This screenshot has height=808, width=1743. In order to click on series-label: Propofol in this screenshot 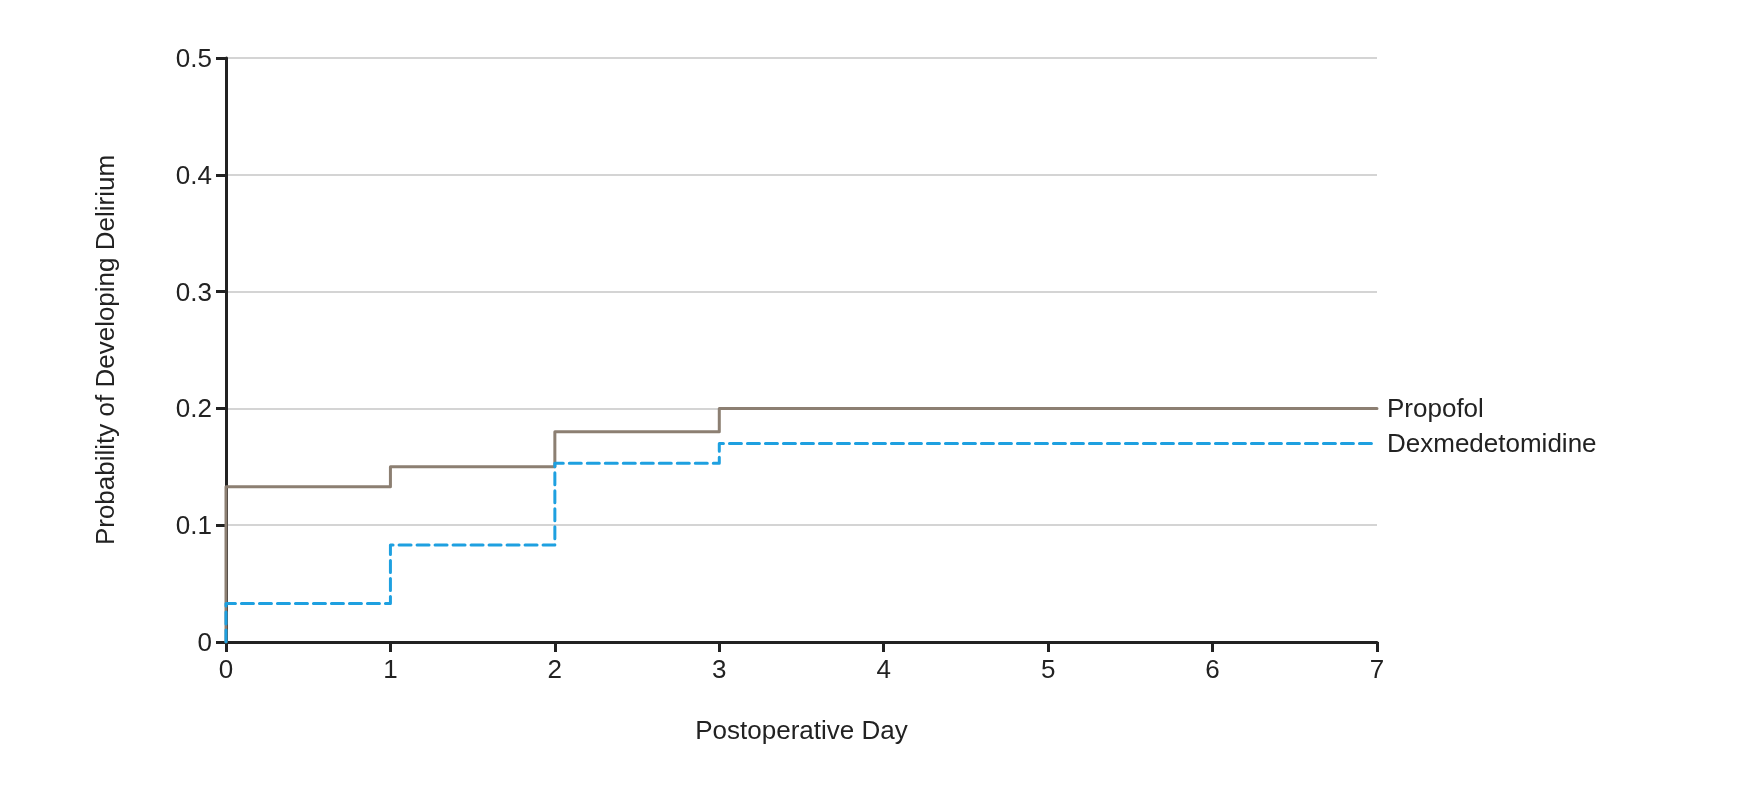, I will do `click(1435, 408)`.